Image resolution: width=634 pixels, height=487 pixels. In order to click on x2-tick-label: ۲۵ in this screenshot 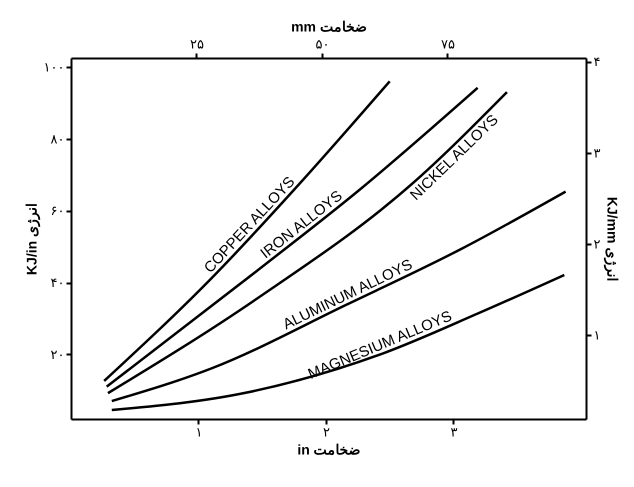, I will do `click(197, 44)`.